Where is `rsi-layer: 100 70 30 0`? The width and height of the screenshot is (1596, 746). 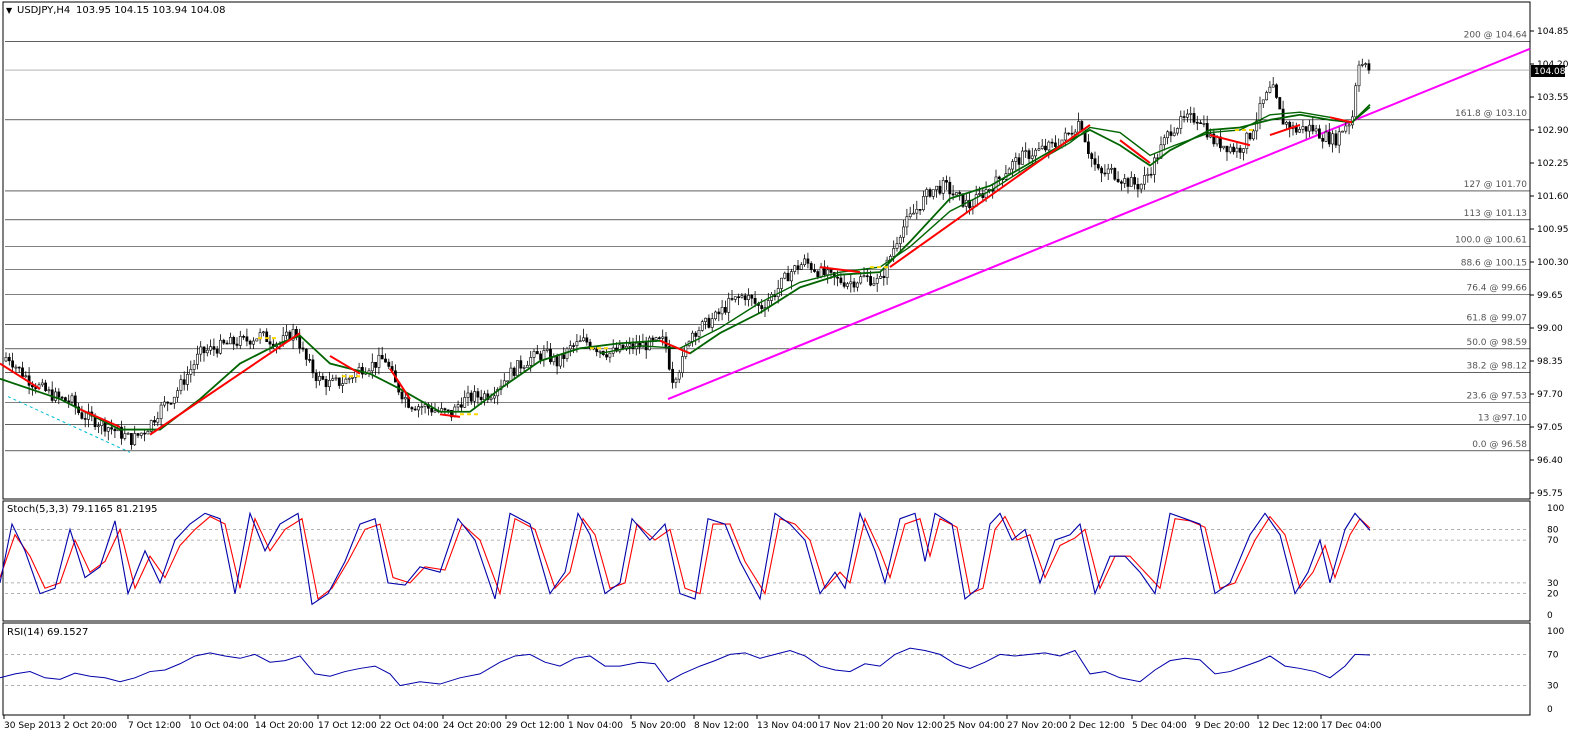 rsi-layer: 100 70 30 0 is located at coordinates (782, 671).